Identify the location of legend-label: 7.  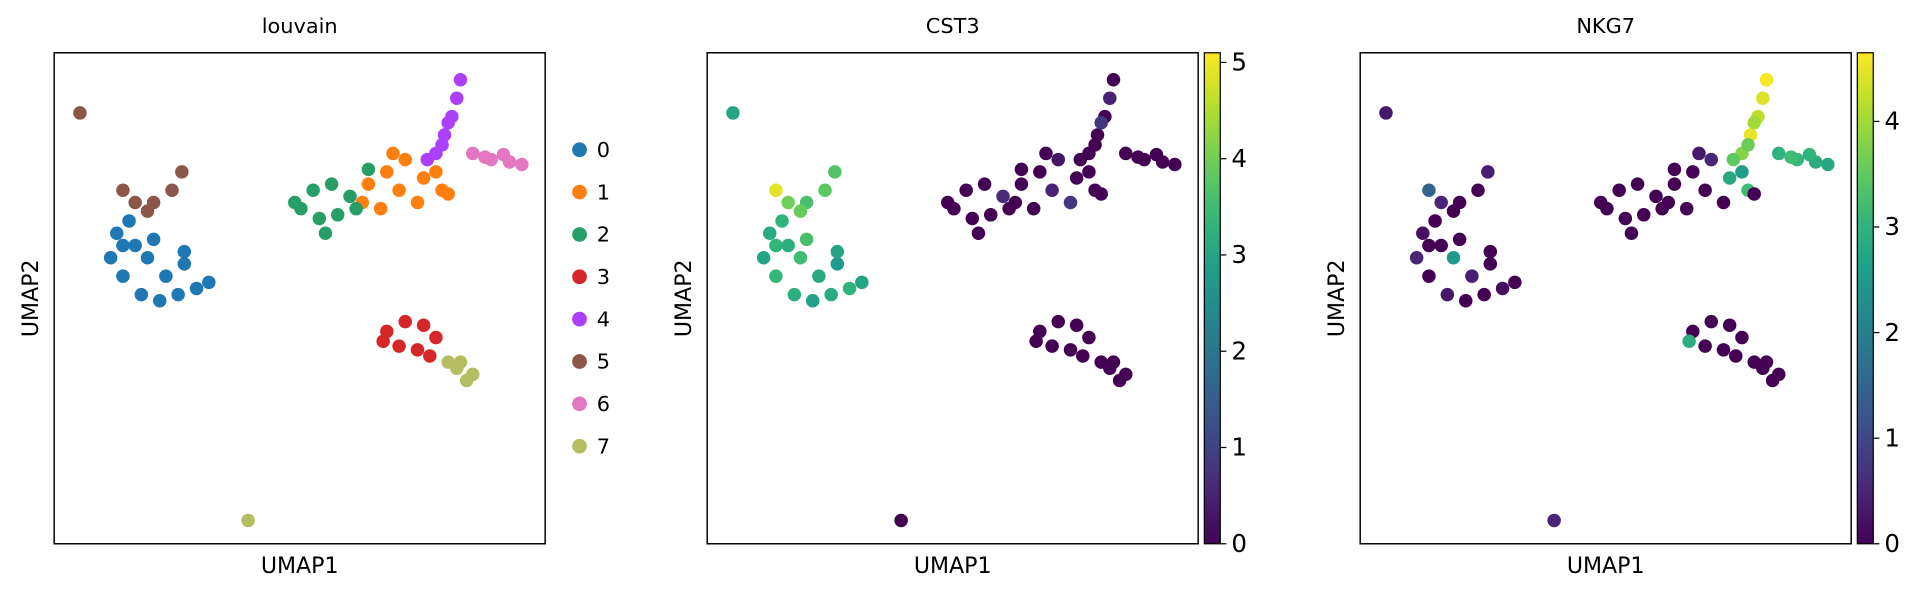
(603, 446).